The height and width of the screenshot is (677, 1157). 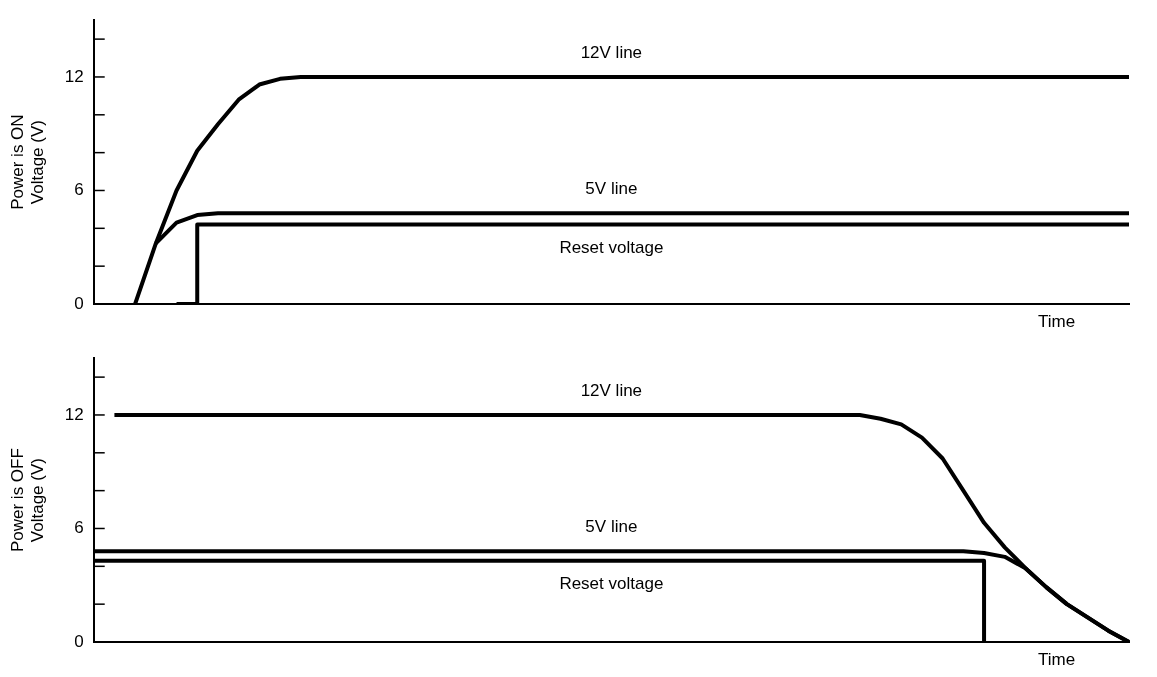 What do you see at coordinates (27, 162) in the screenshot?
I see `y-axis-title: Power is ON Voltage (V)` at bounding box center [27, 162].